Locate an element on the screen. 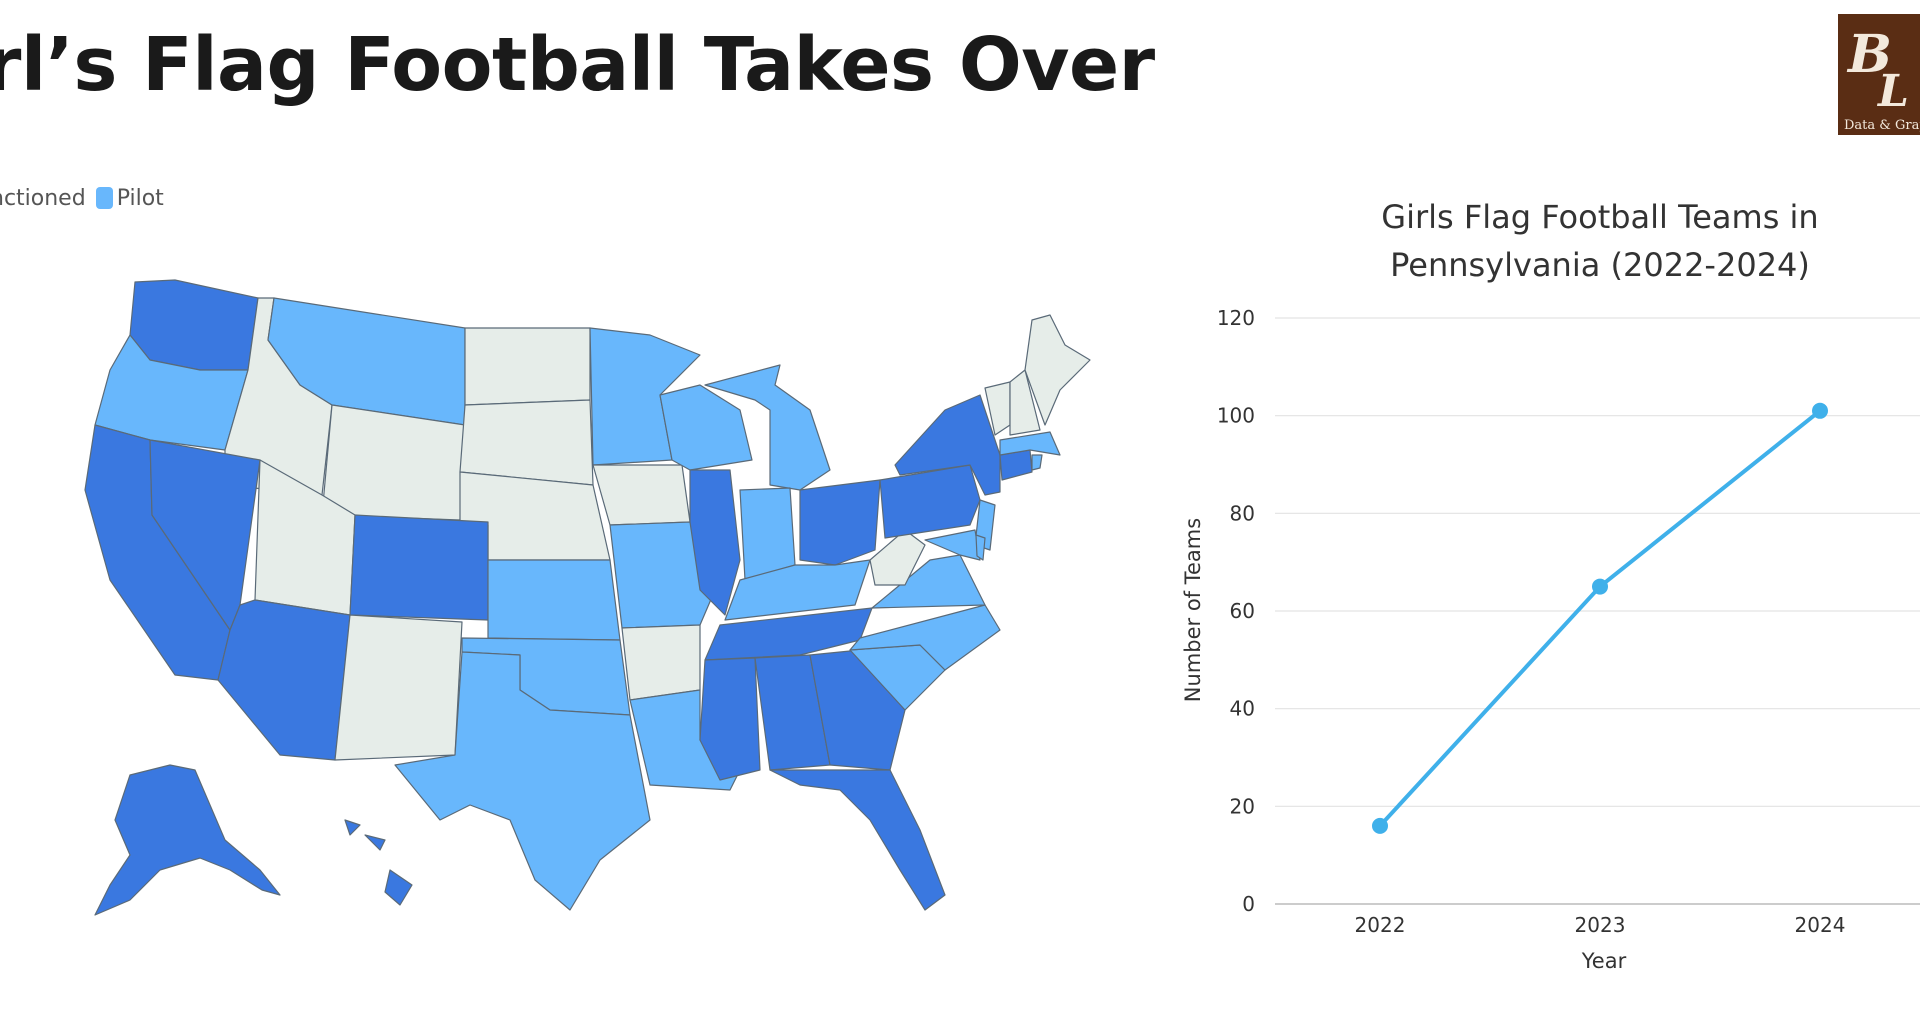  page-title: irl’s Flag Football Takes Over is located at coordinates (577, 65).